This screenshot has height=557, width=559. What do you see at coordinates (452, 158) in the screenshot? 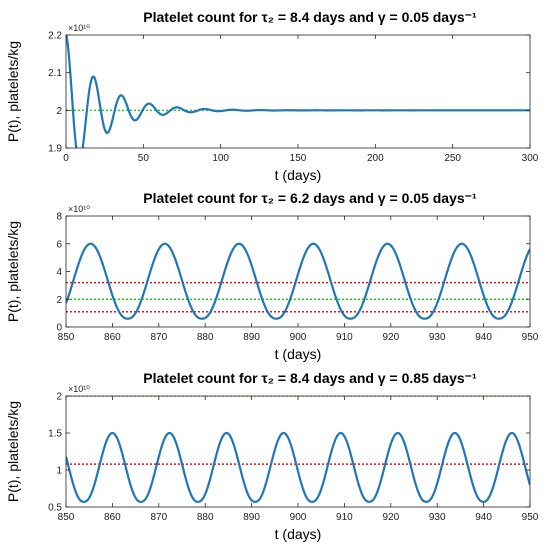
I see `x-tick-label: 250` at bounding box center [452, 158].